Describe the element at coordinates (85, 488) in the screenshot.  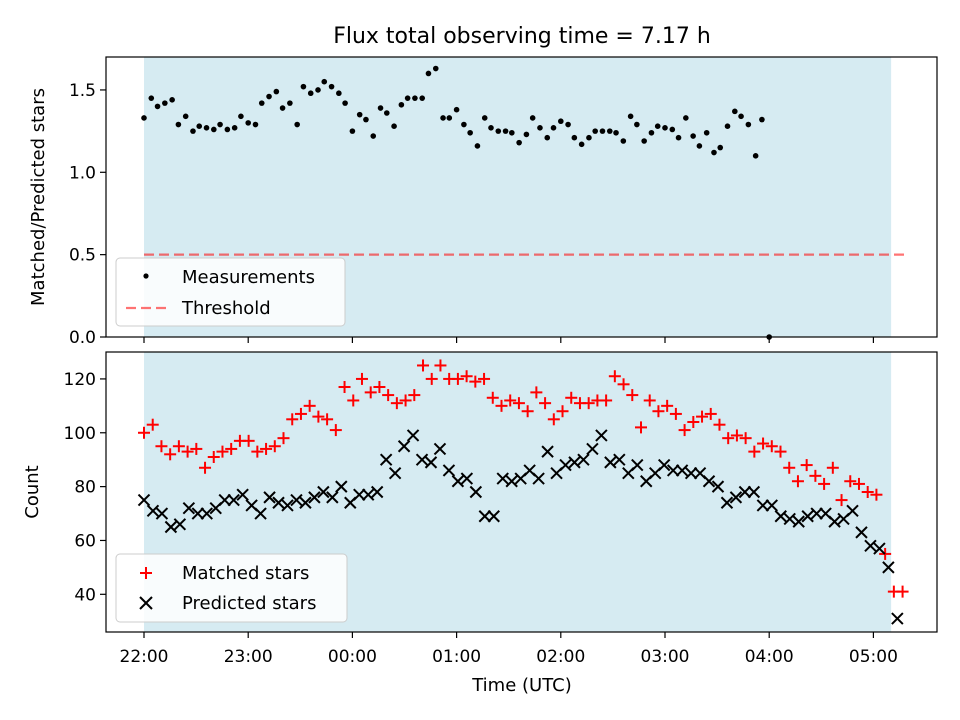
I see `bottom-y-tick-label: 80` at that location.